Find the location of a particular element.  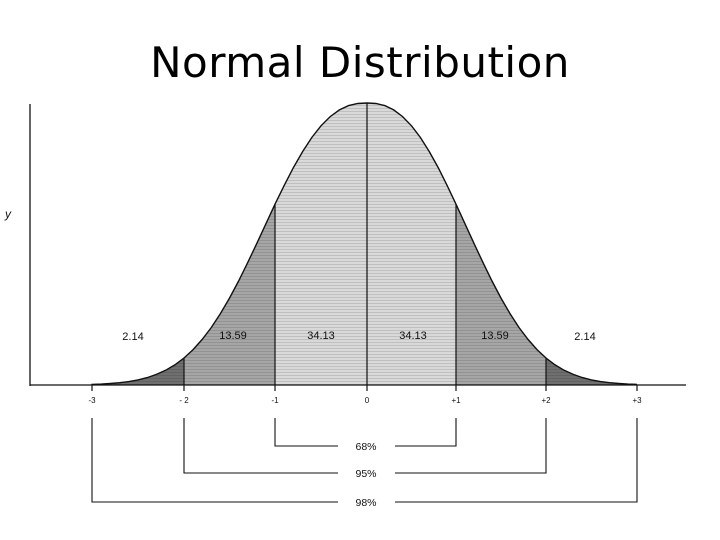

region-left-center-texture is located at coordinates (321, 244).